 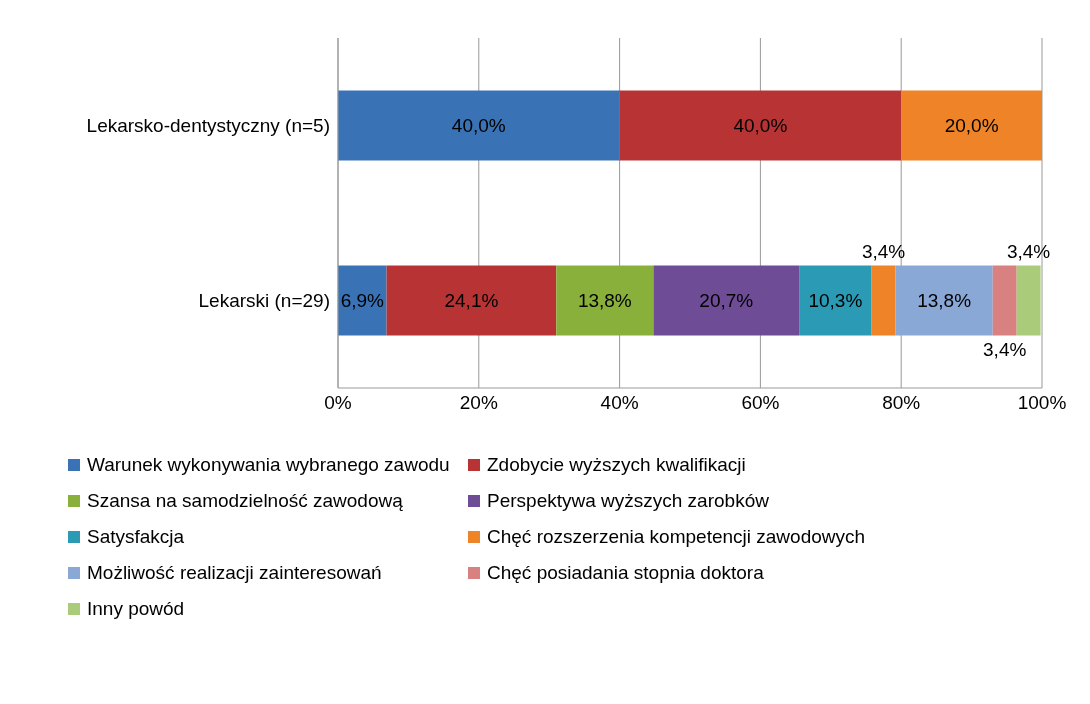 I want to click on legend-label: Szansa na samodzielność zawodową, so click(x=245, y=501).